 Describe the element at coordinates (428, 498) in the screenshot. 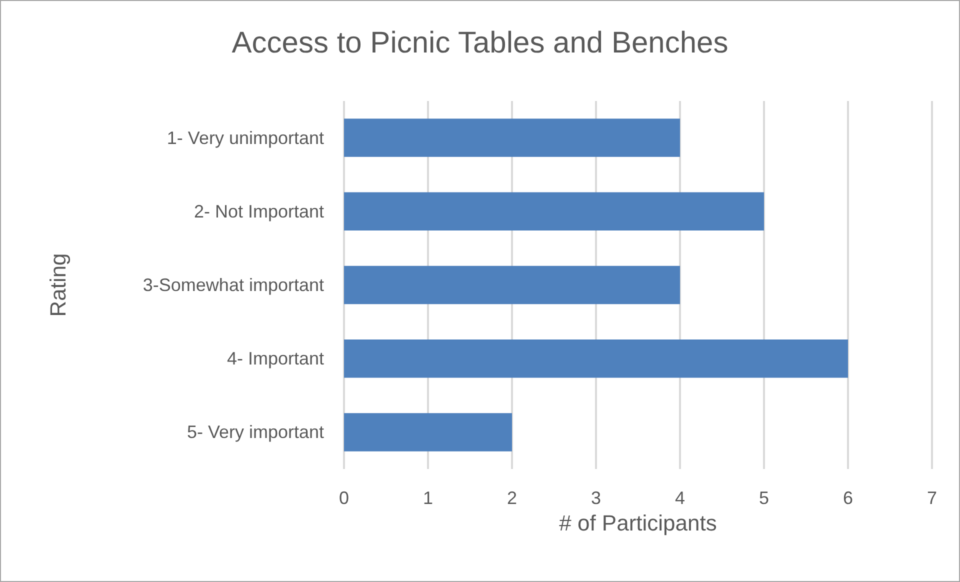

I see `x-tick-label: 1` at that location.